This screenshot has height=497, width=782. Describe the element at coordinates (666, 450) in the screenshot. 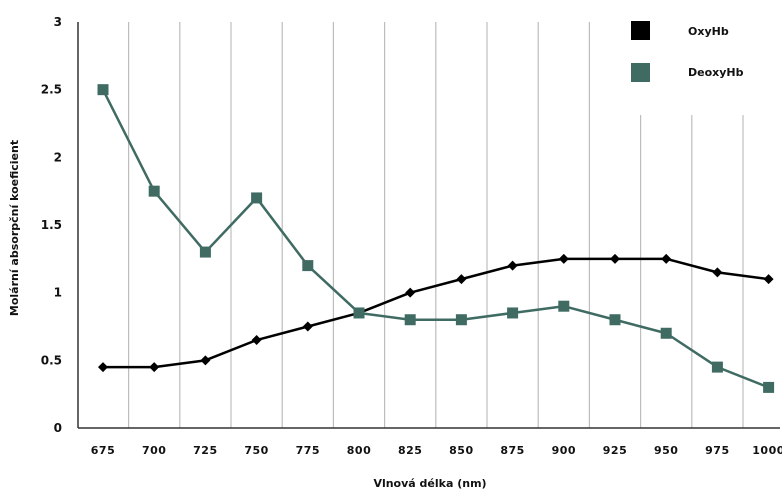

I see `x-tick-label: 950` at that location.